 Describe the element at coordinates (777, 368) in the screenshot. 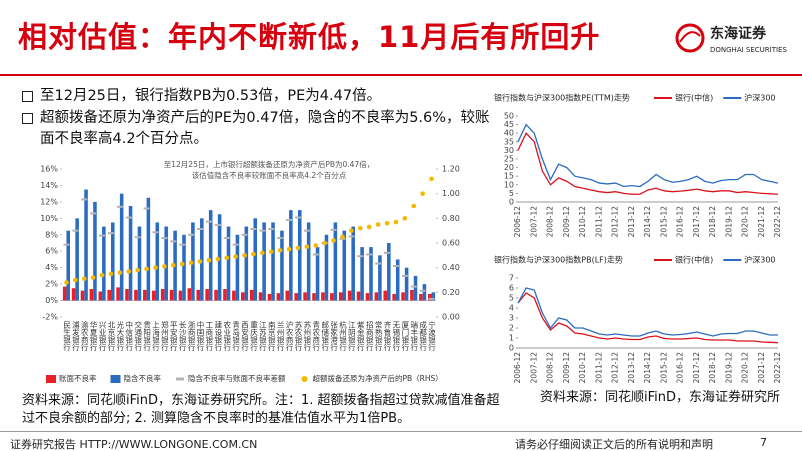

I see `x-tick-label: 2022-12` at that location.